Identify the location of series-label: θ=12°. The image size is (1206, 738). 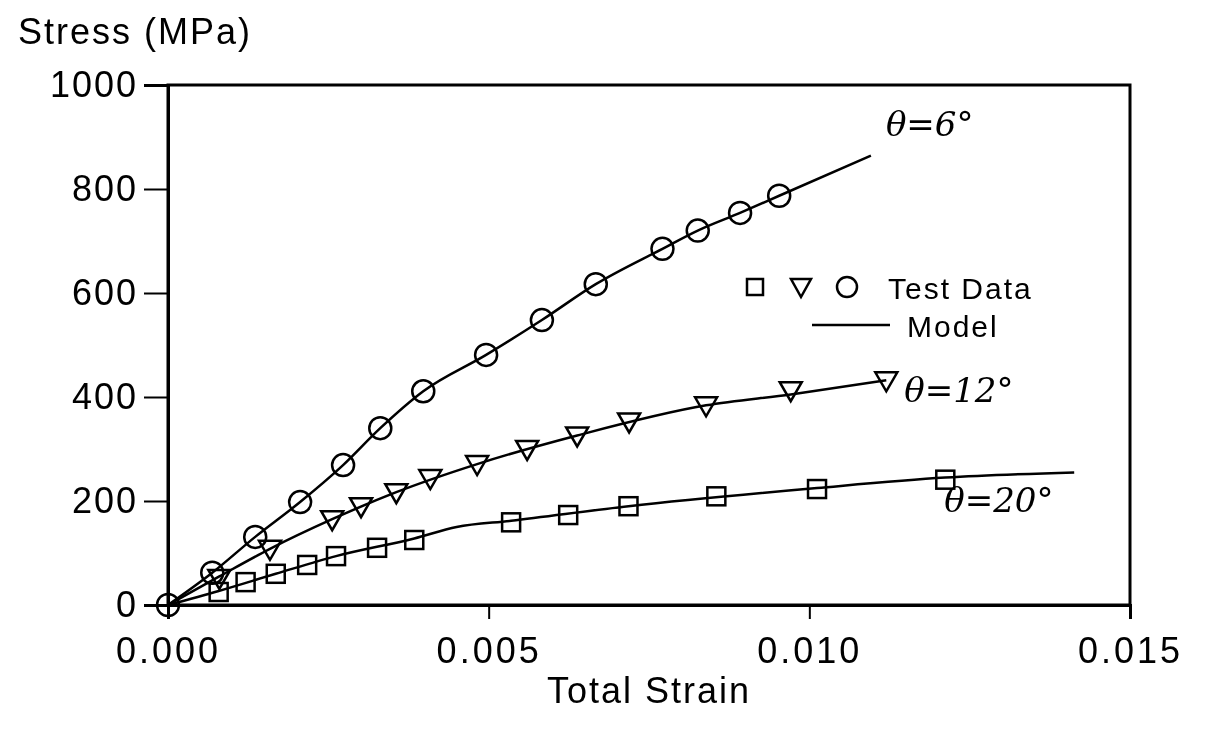
(959, 390).